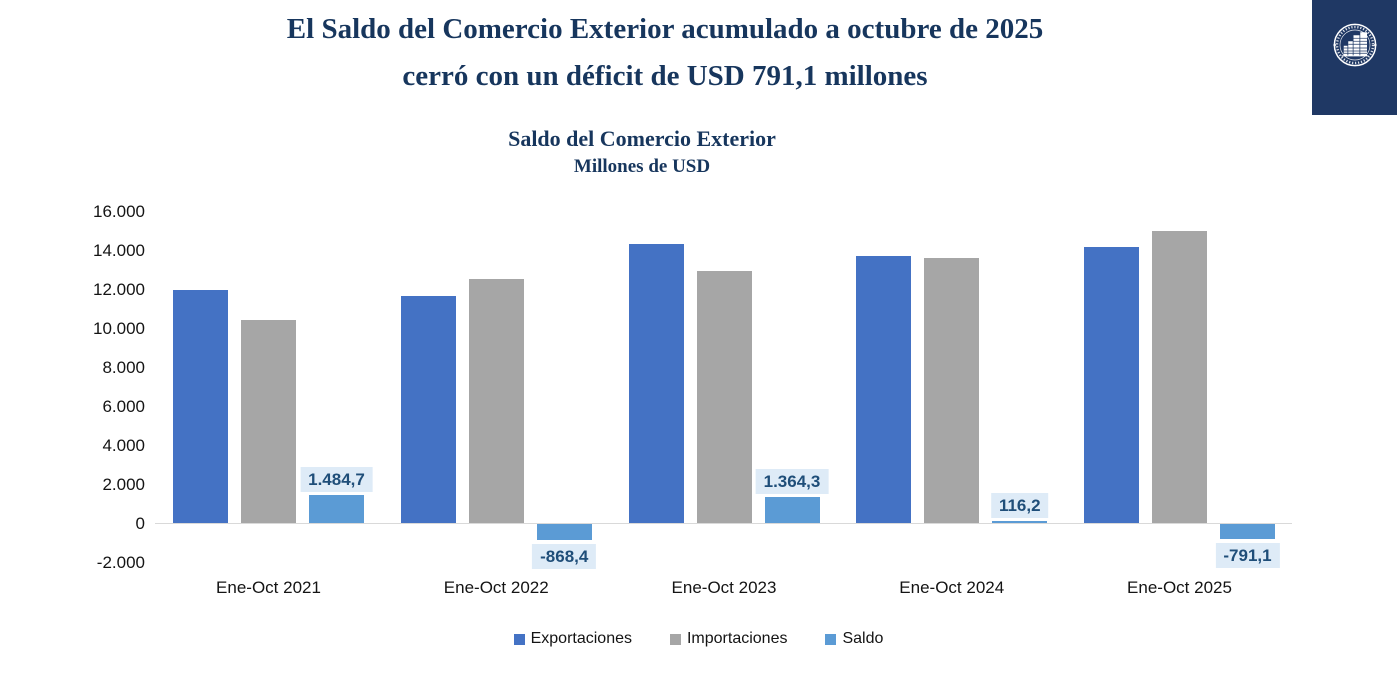 The image size is (1397, 697). Describe the element at coordinates (123, 406) in the screenshot. I see `y-axis-tick-label: 6.000` at that location.